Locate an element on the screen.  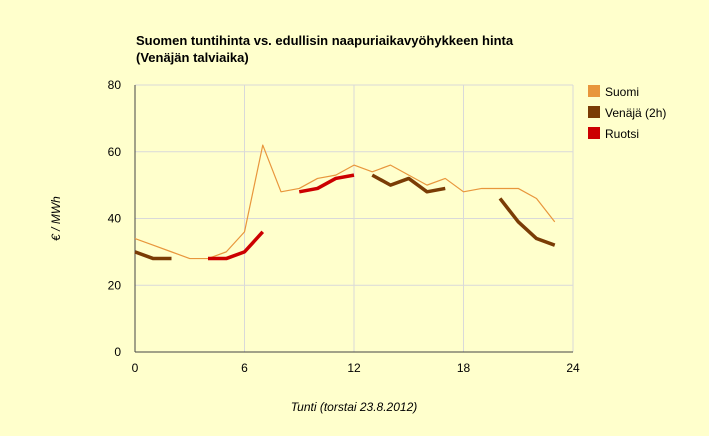
y-tick-label: 20 is located at coordinates (115, 285).